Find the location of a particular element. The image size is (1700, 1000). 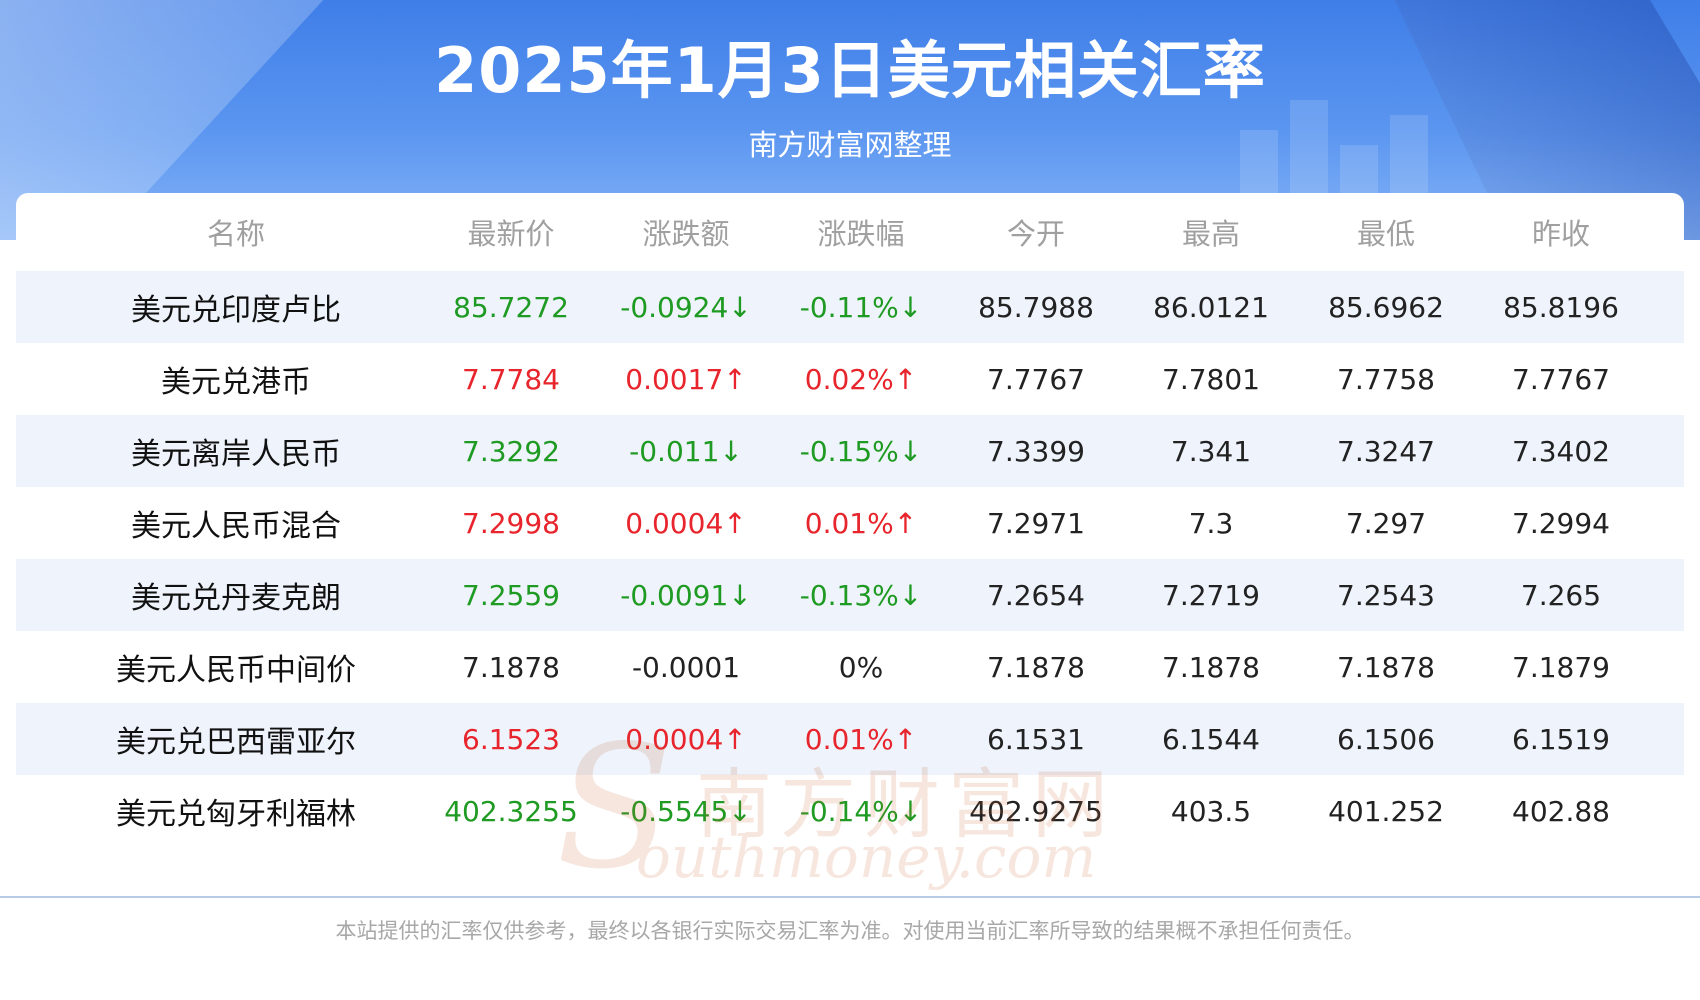

cell-change: -0.011↓ is located at coordinates (686, 451).